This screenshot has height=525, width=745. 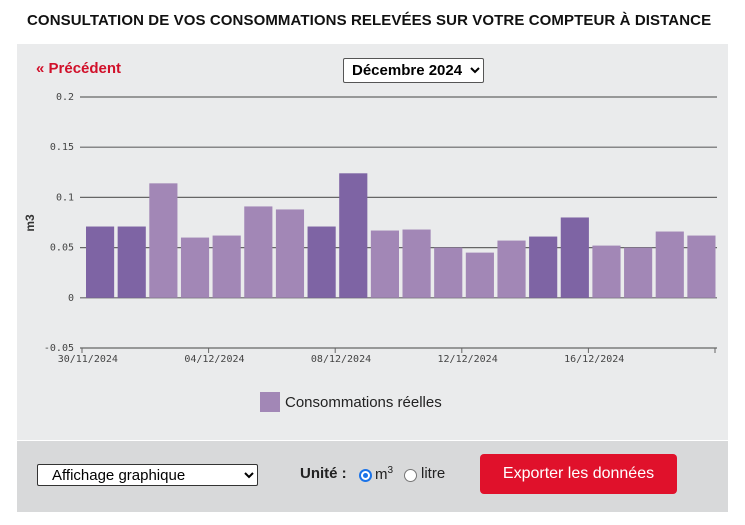 I want to click on y-tick-label: 0, so click(x=71, y=298).